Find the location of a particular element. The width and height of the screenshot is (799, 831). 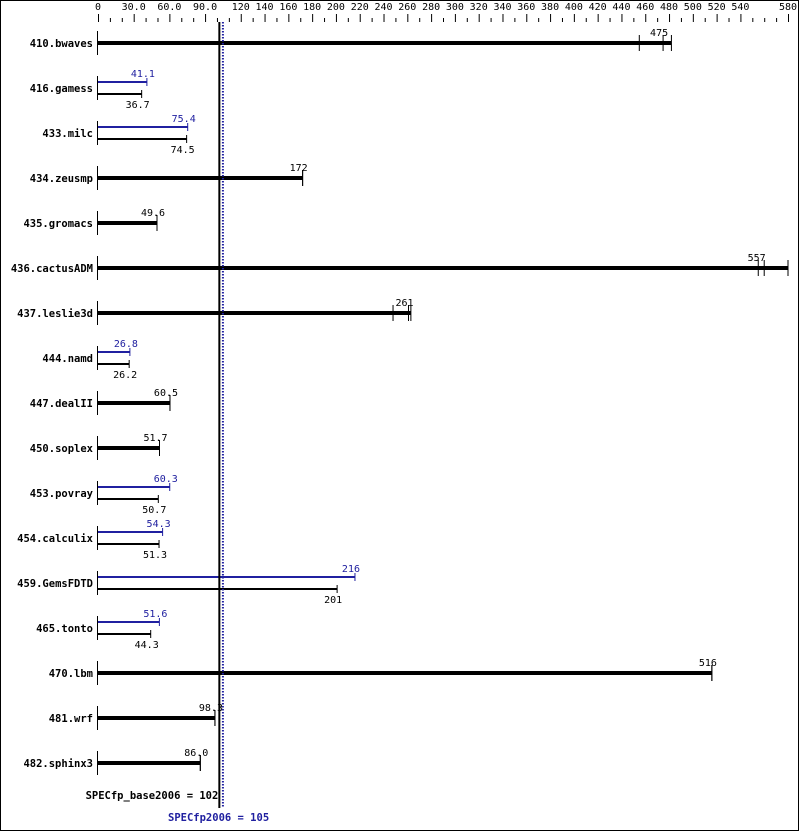

benchmark-label: 454.calculix is located at coordinates (55, 539).